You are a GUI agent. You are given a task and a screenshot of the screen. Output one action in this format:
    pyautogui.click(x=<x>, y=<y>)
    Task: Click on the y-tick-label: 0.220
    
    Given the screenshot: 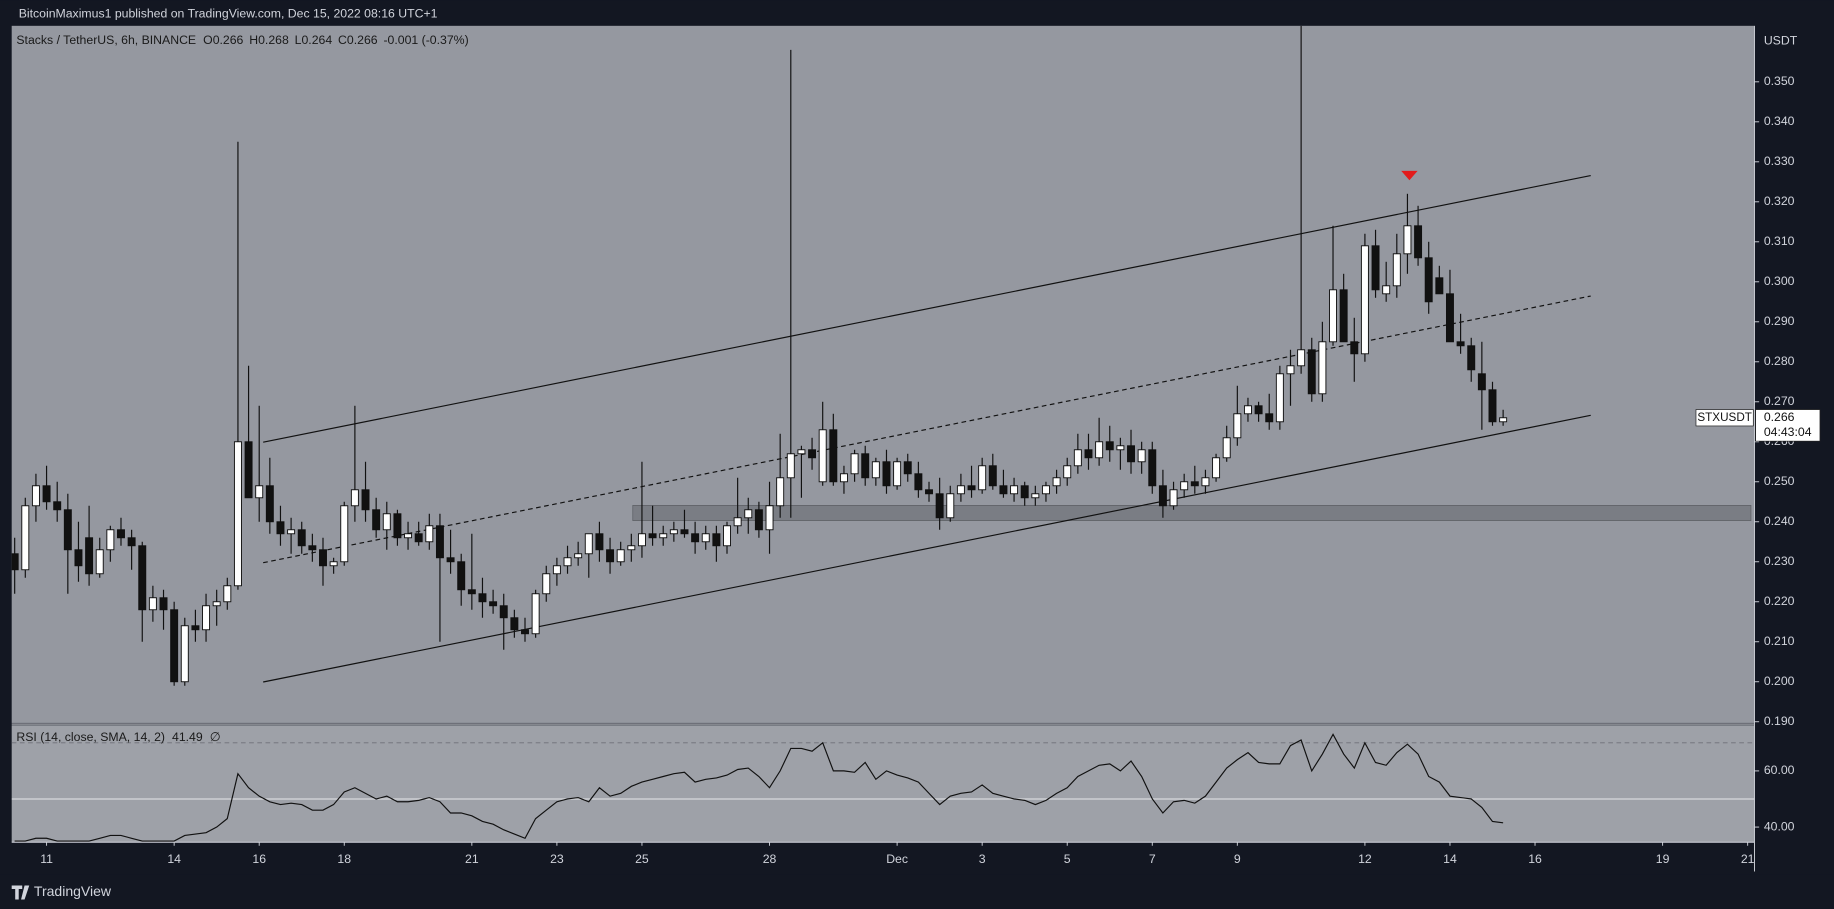 What is the action you would take?
    pyautogui.click(x=1779, y=601)
    